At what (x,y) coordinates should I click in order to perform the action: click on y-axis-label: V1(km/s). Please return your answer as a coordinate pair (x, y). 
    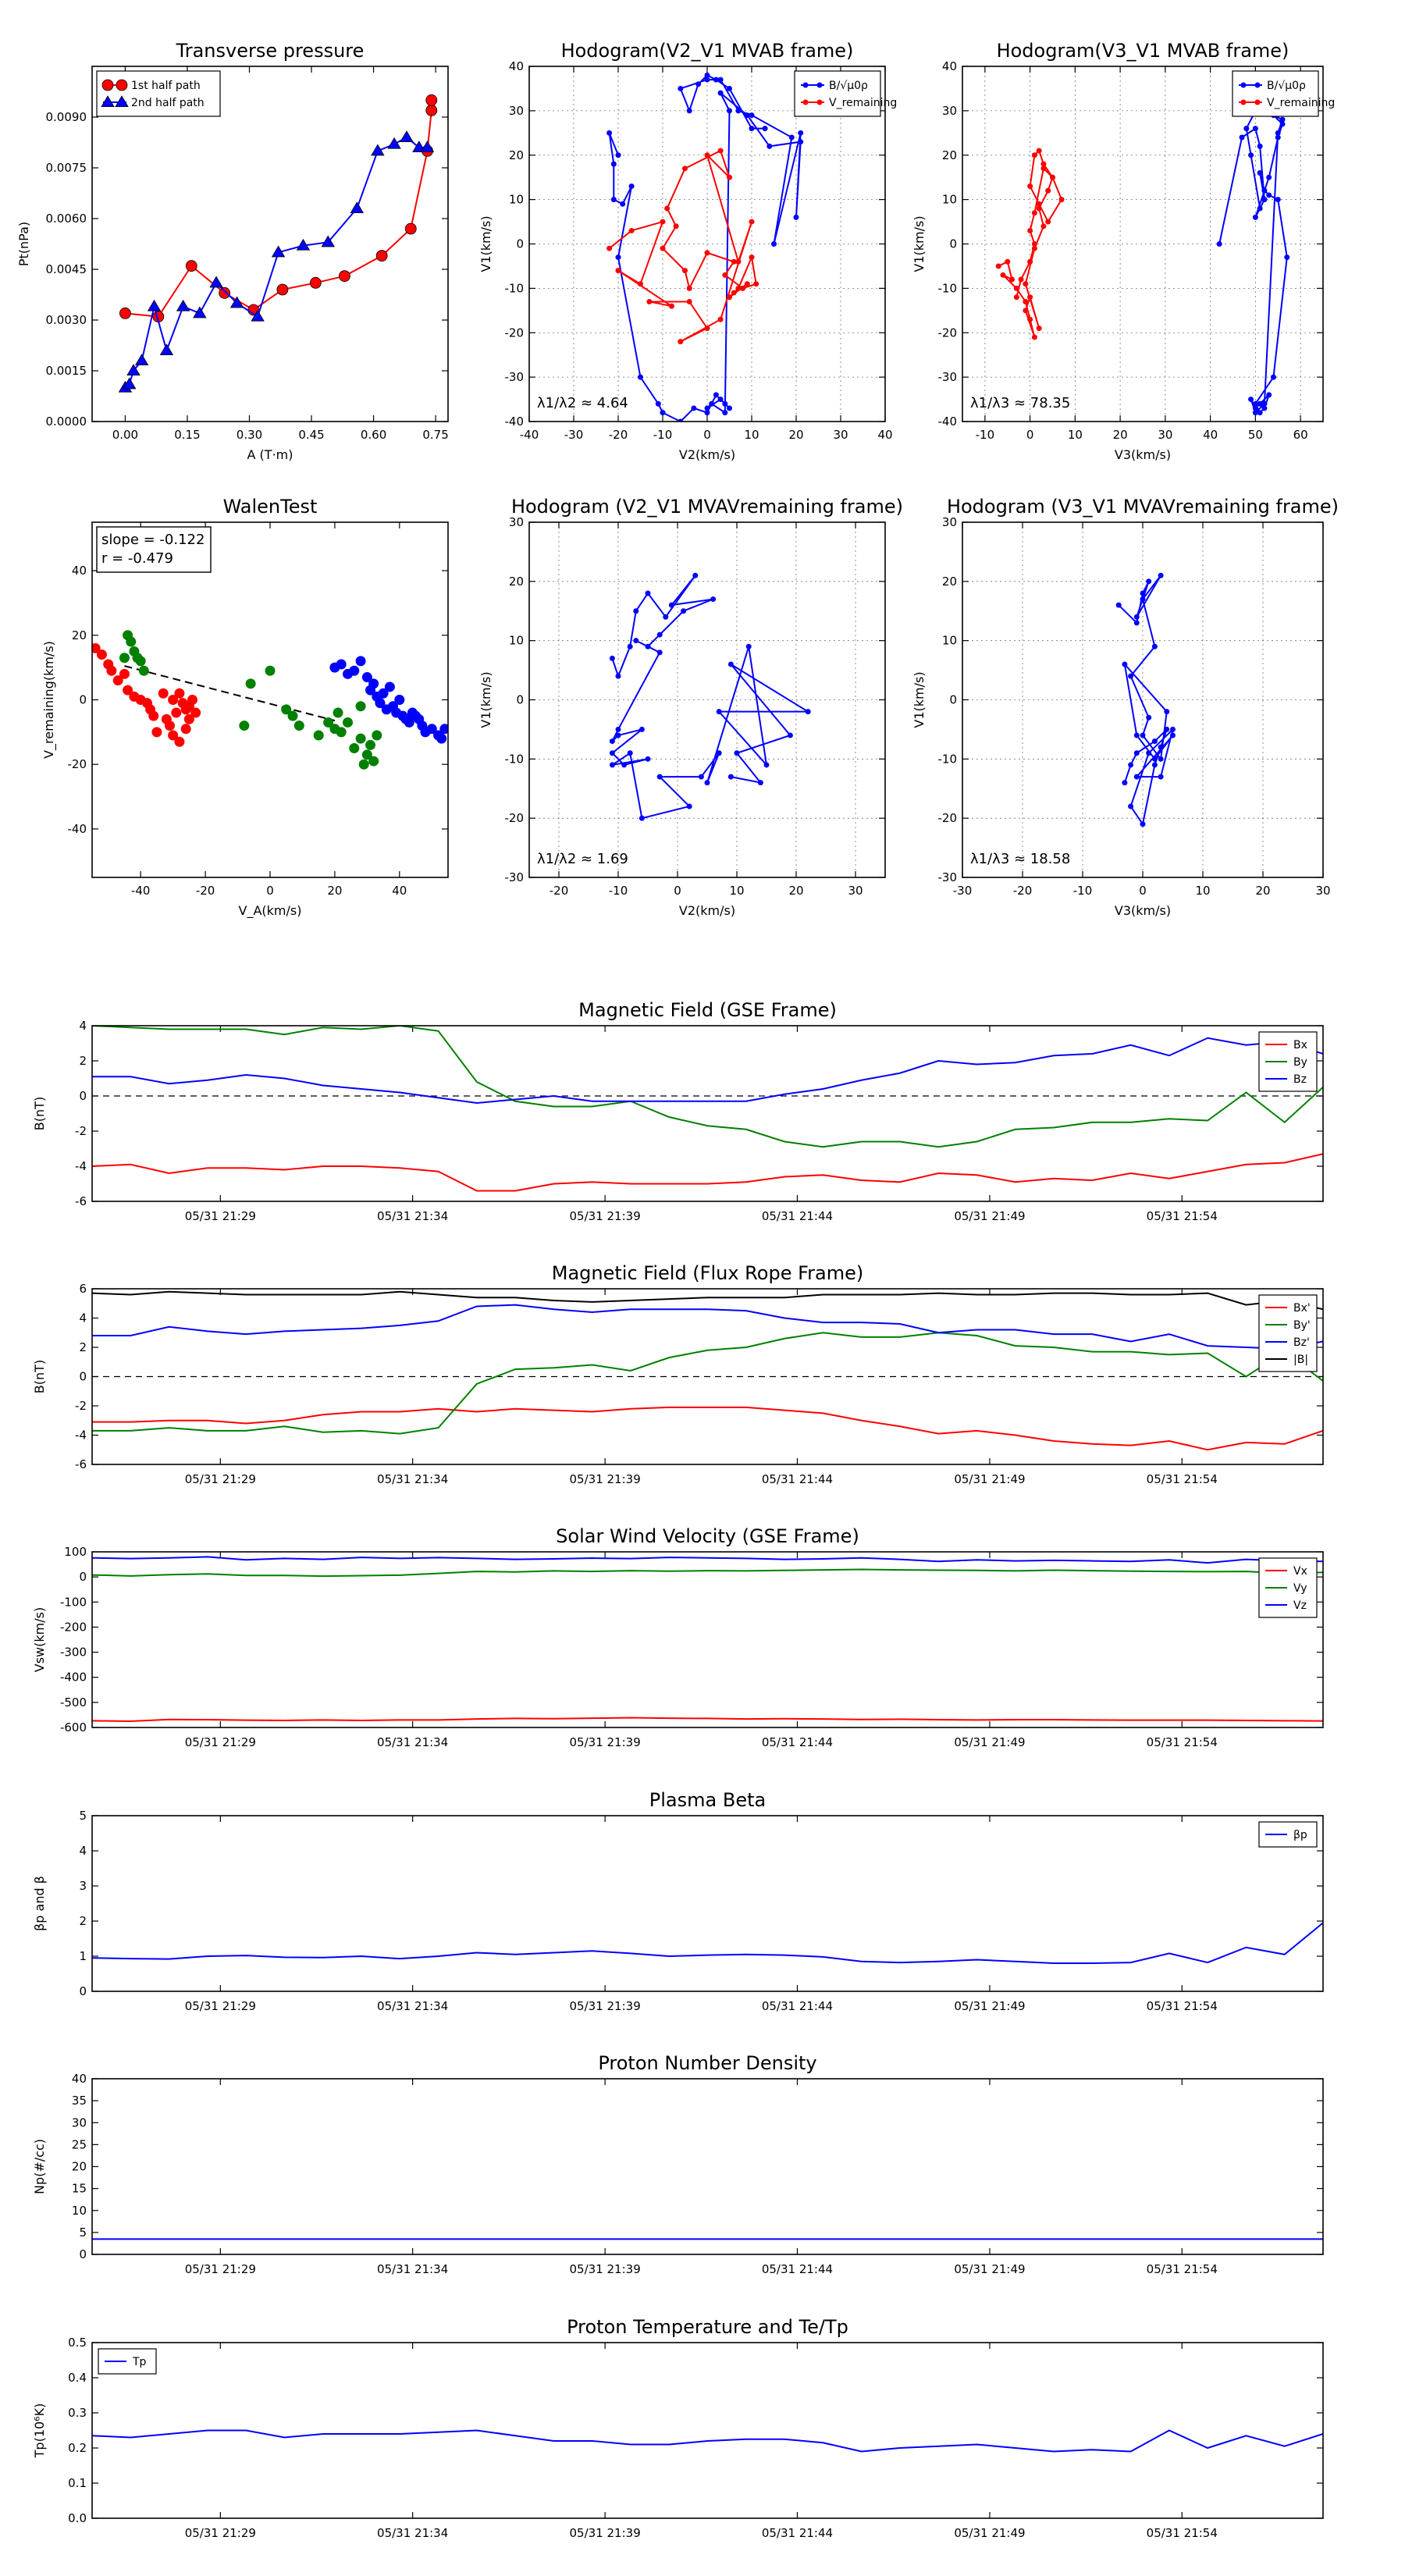
    Looking at the image, I should click on (919, 699).